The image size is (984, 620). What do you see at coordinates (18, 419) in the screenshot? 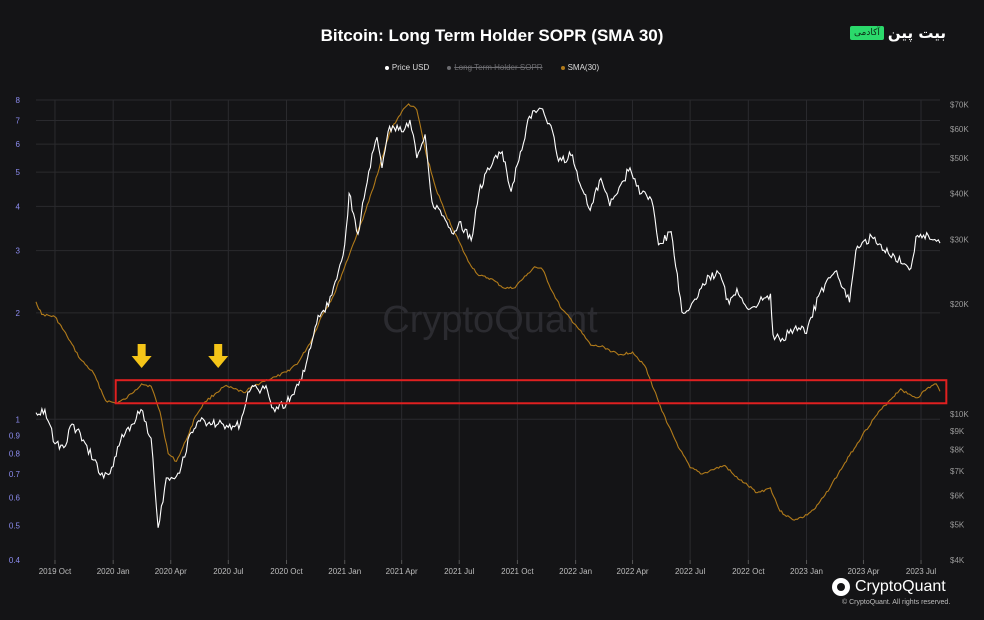
I see `left-tick-label: 1` at bounding box center [18, 419].